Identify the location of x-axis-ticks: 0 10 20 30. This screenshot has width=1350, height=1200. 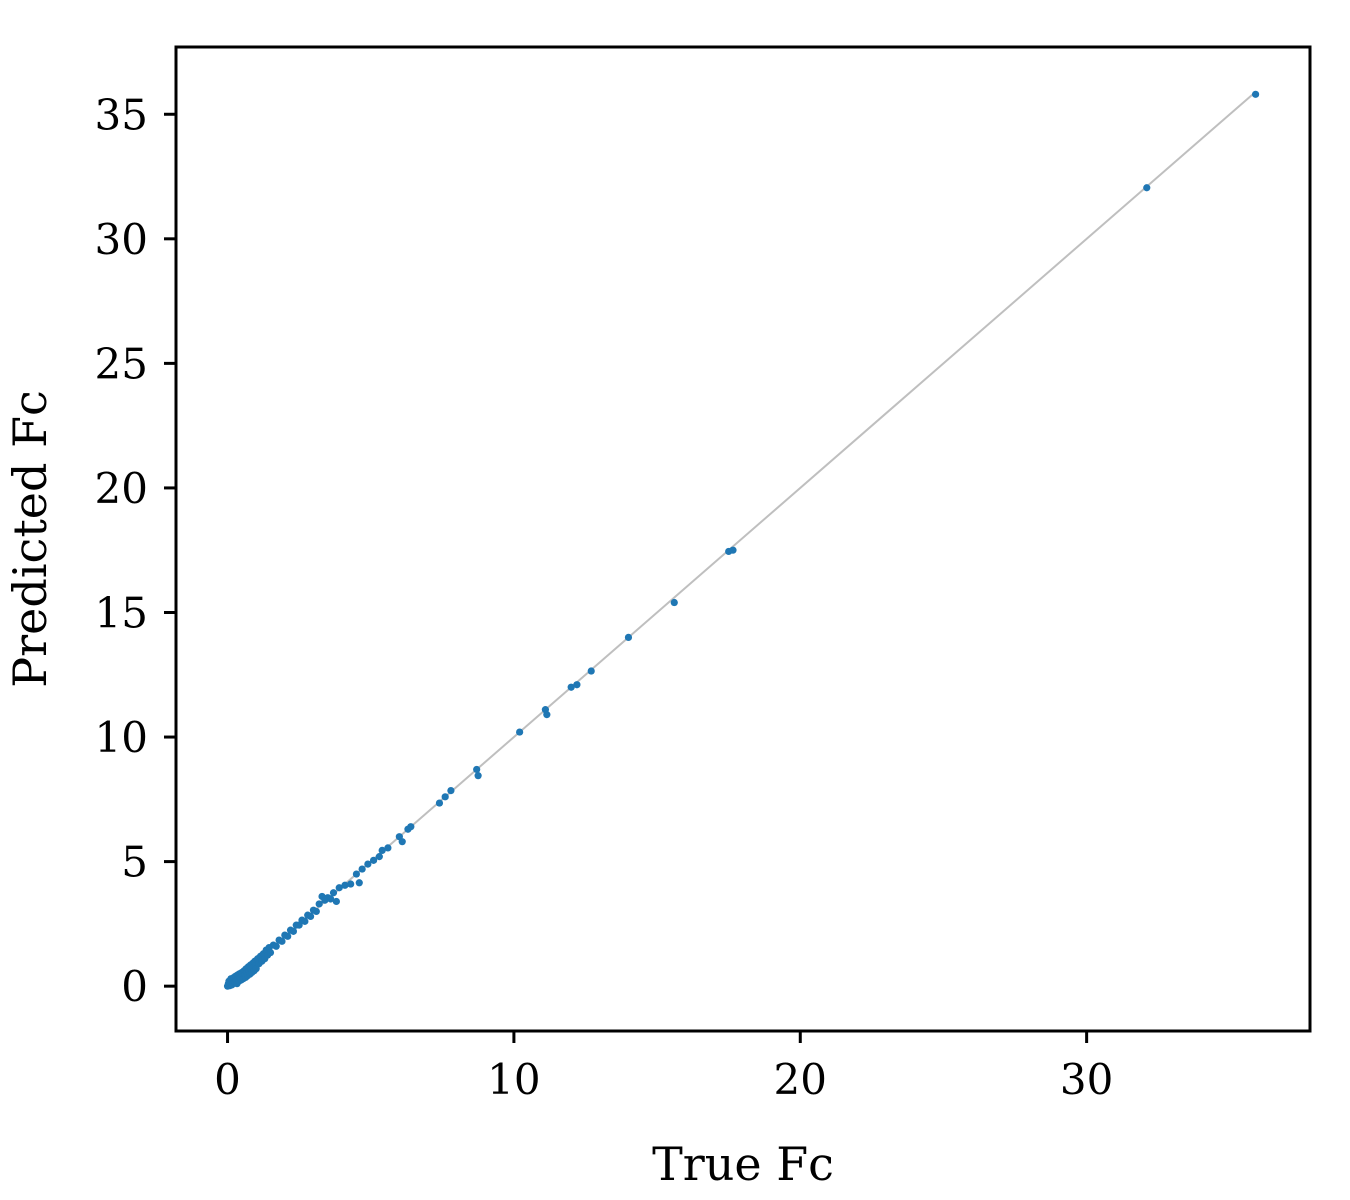
(663, 1067).